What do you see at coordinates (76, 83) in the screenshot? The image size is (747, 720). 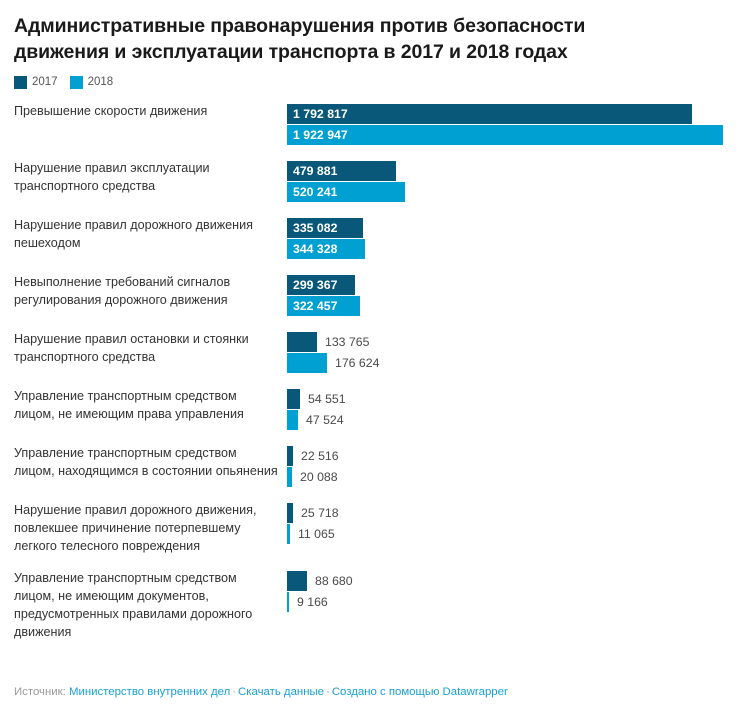 I see `legend-swatch-2018` at bounding box center [76, 83].